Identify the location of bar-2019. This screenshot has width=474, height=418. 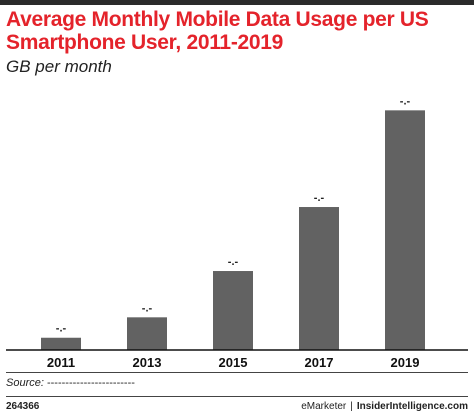
(405, 230).